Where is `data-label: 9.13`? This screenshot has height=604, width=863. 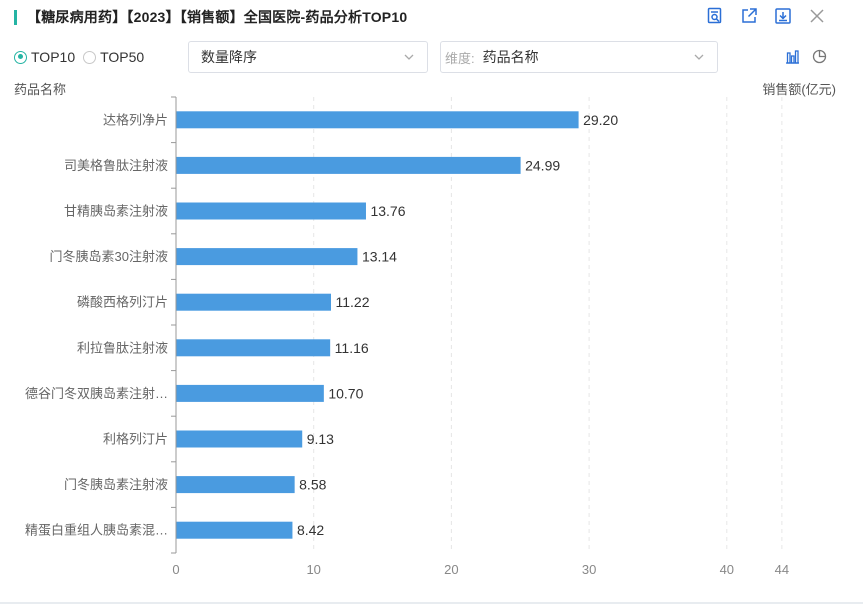 data-label: 9.13 is located at coordinates (320, 439).